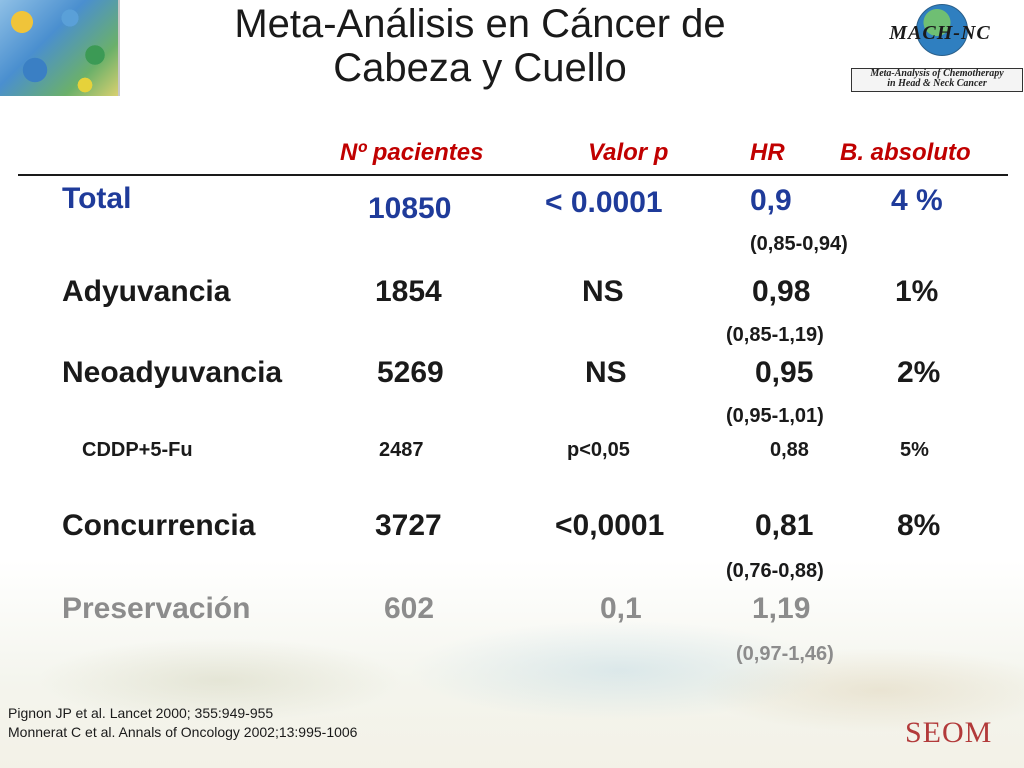 The image size is (1024, 768). Describe the element at coordinates (781, 291) in the screenshot. I see `row-hr: 0,98` at that location.